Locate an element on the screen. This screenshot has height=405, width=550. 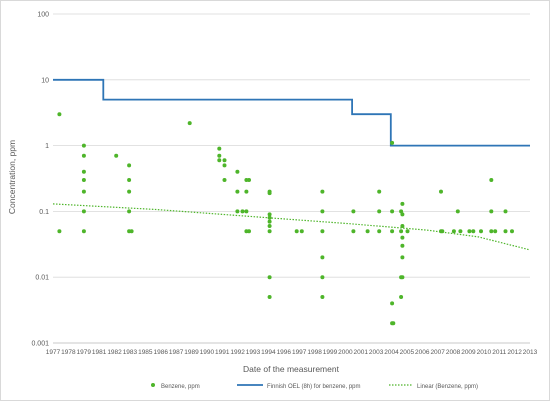
y-tick-label: 0.01 is located at coordinates (42, 278).